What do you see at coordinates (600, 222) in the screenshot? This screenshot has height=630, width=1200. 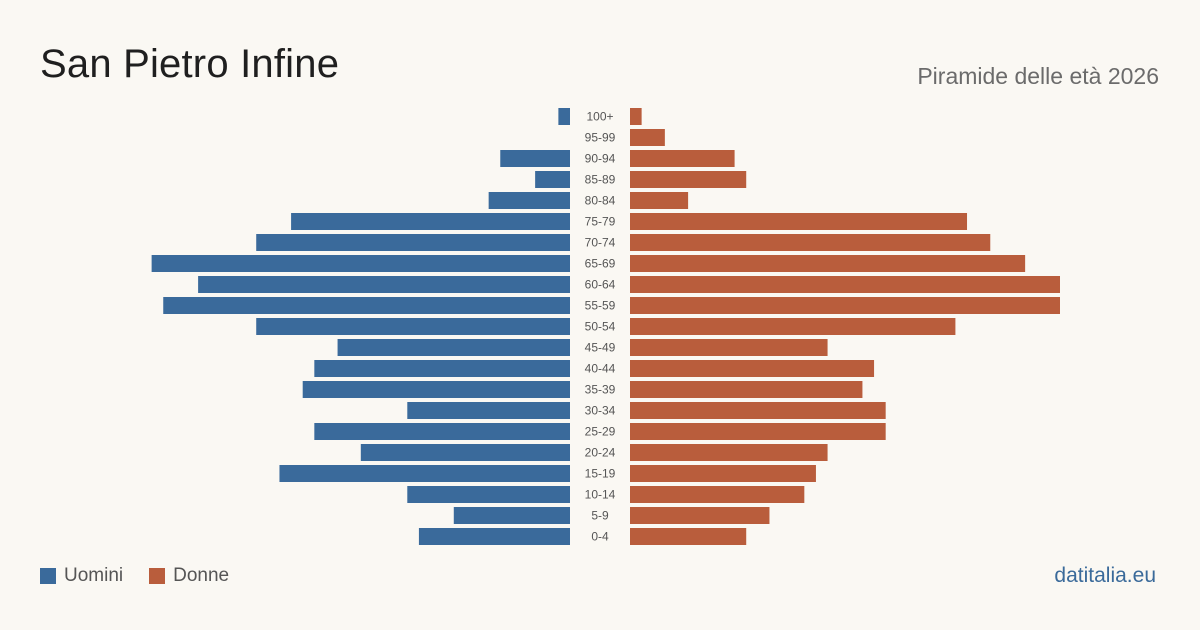 I see `age-label-75-79: 75-79` at bounding box center [600, 222].